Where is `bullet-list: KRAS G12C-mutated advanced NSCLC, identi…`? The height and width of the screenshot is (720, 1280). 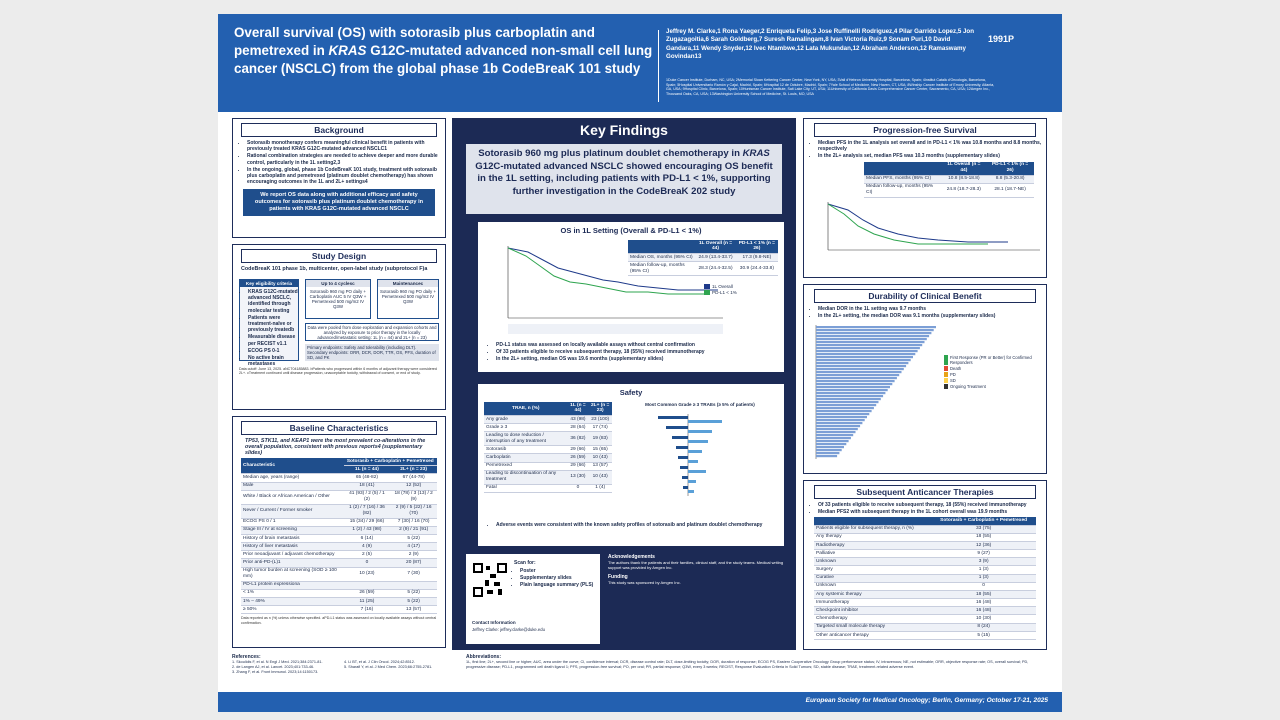 bullet-list: KRAS G12C-mutated advanced NSCLC, identi… is located at coordinates (269, 328).